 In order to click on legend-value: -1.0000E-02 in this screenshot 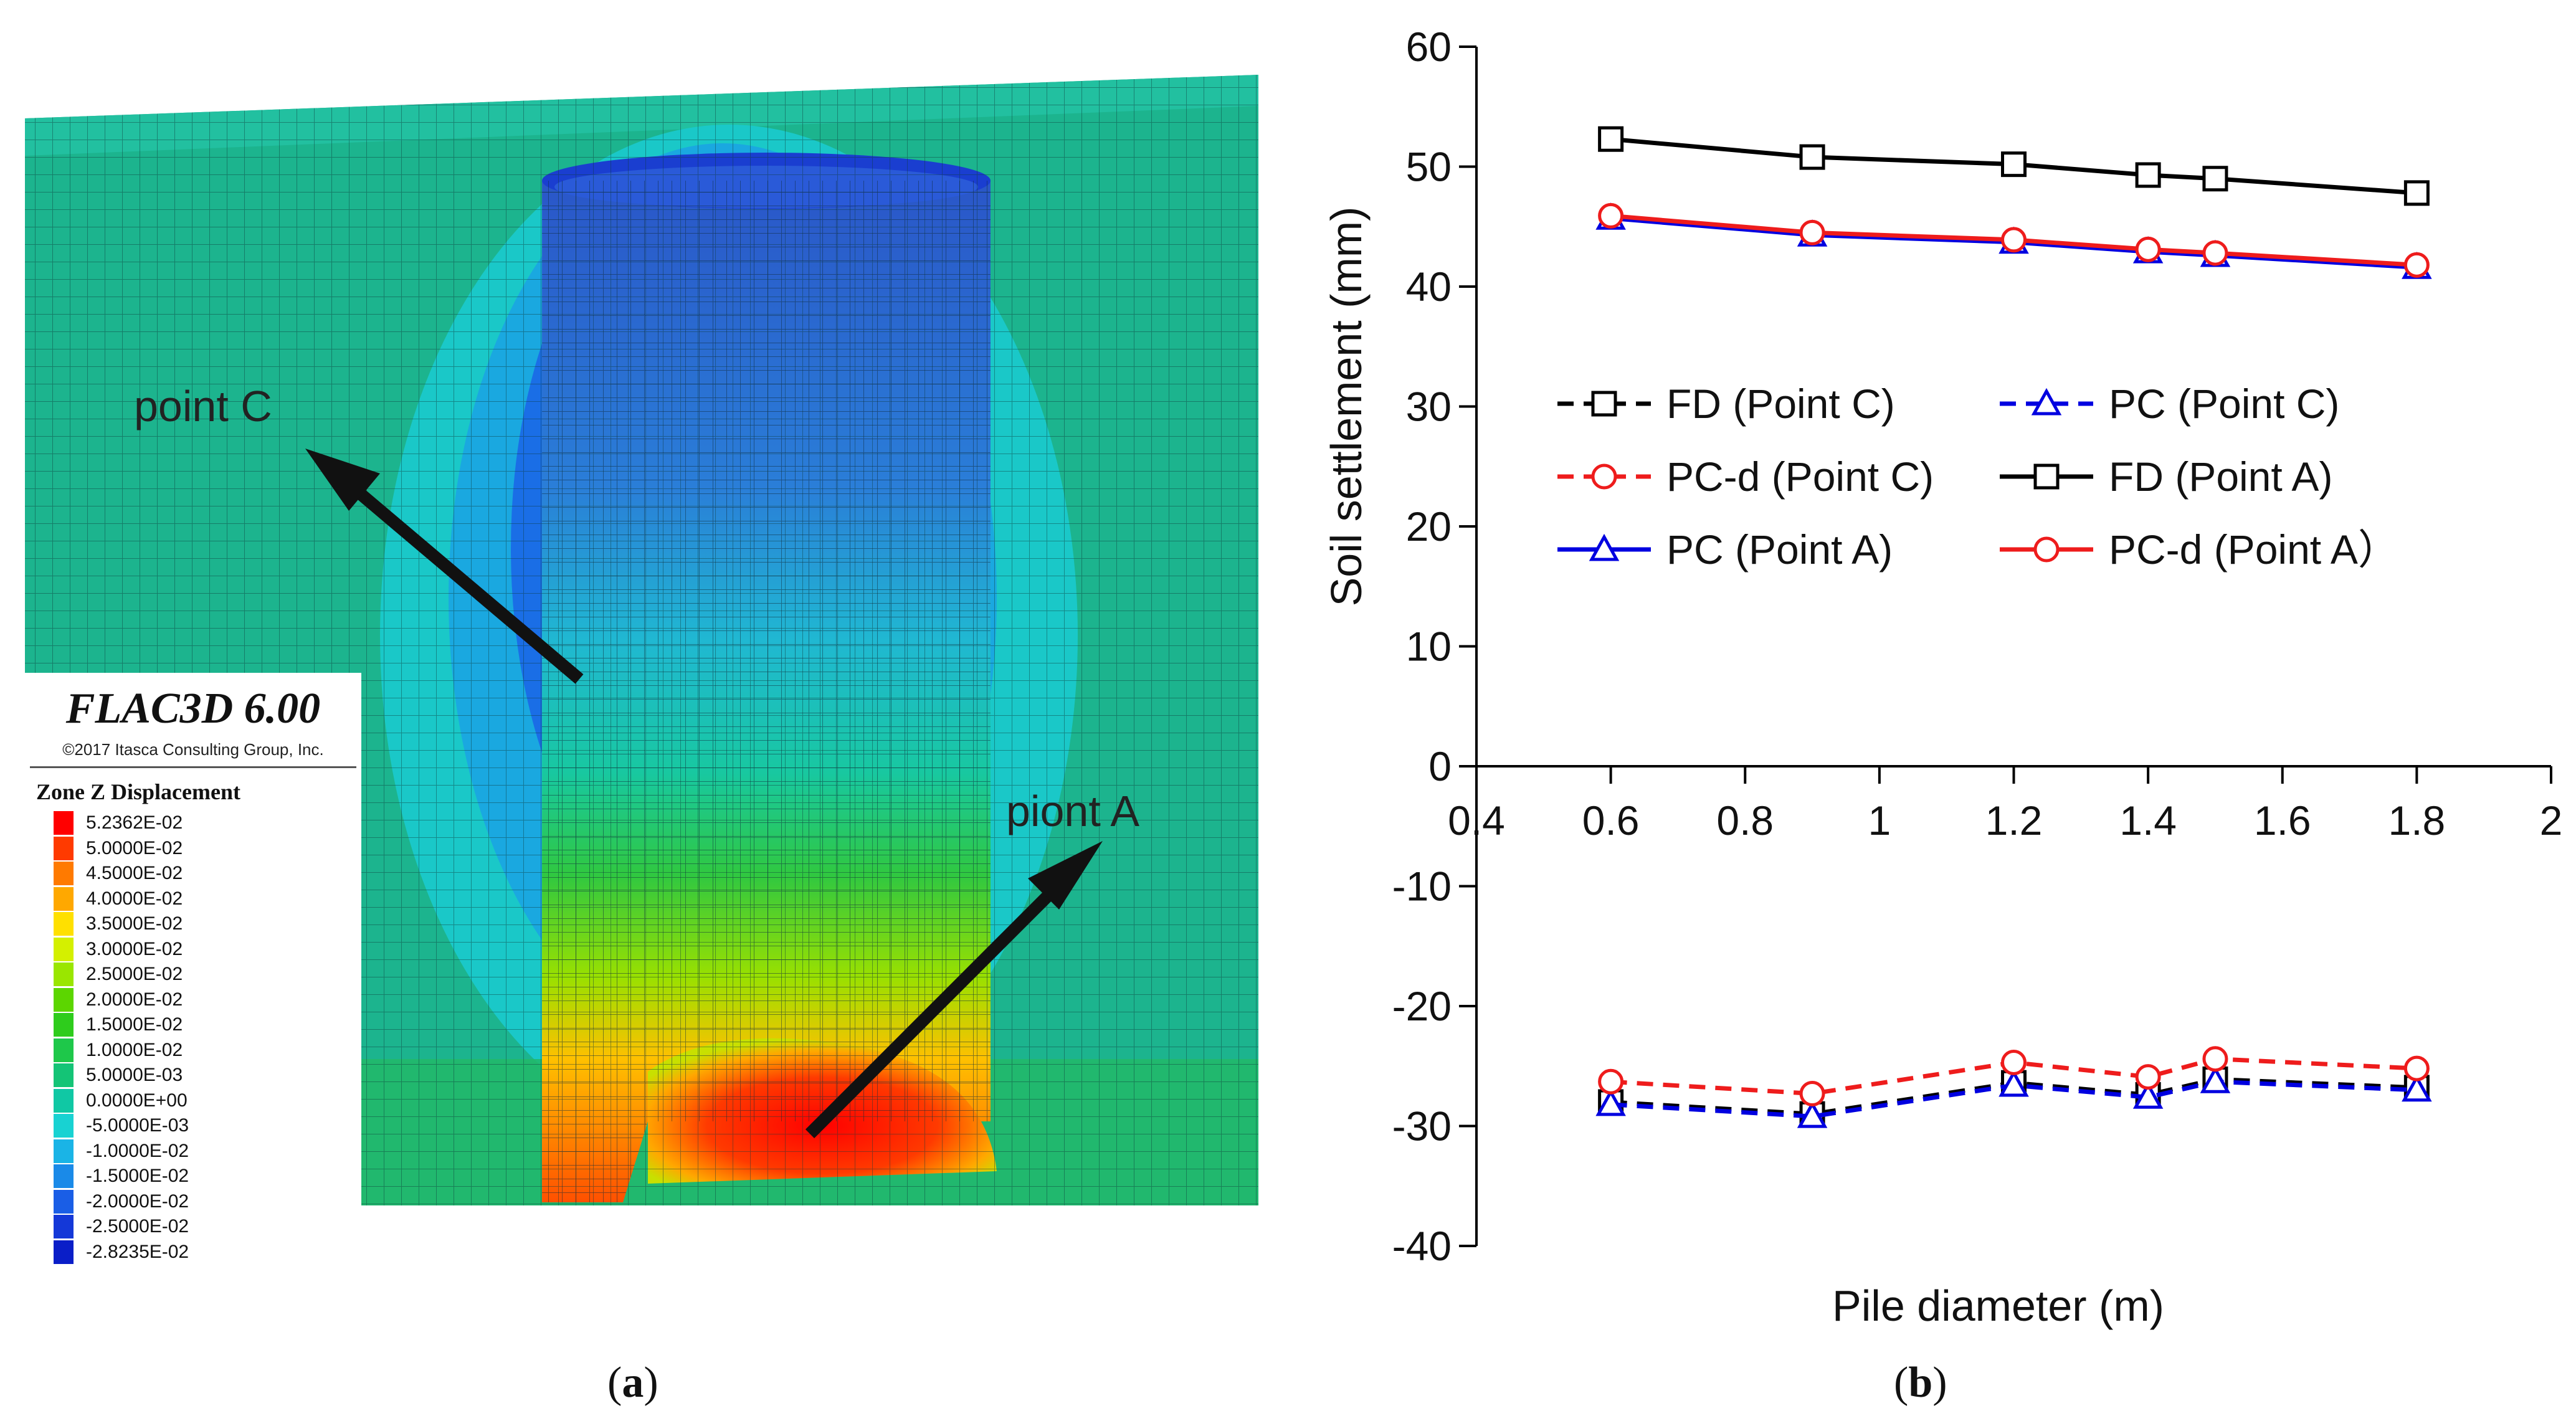, I will do `click(137, 1150)`.